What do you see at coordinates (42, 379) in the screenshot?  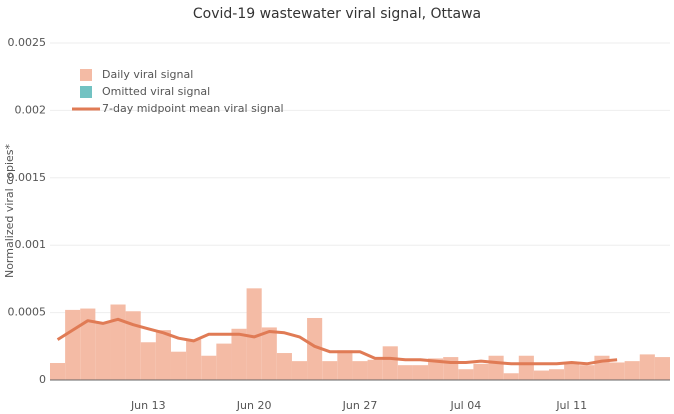 I see `y-tick-label: 0` at bounding box center [42, 379].